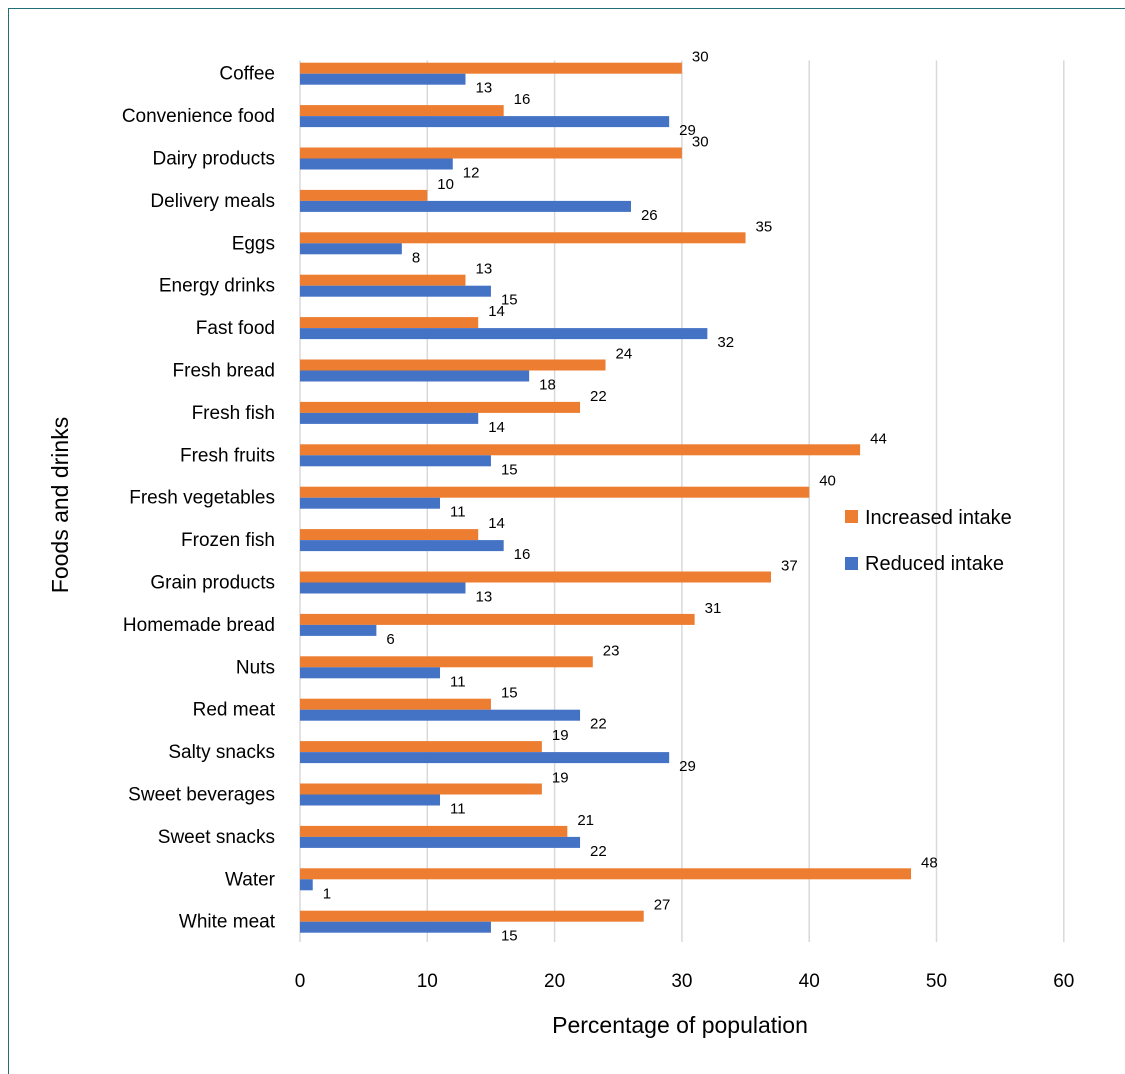 The height and width of the screenshot is (1074, 1125). What do you see at coordinates (60, 505) in the screenshot?
I see `y-axis-title: Foods and drinks` at bounding box center [60, 505].